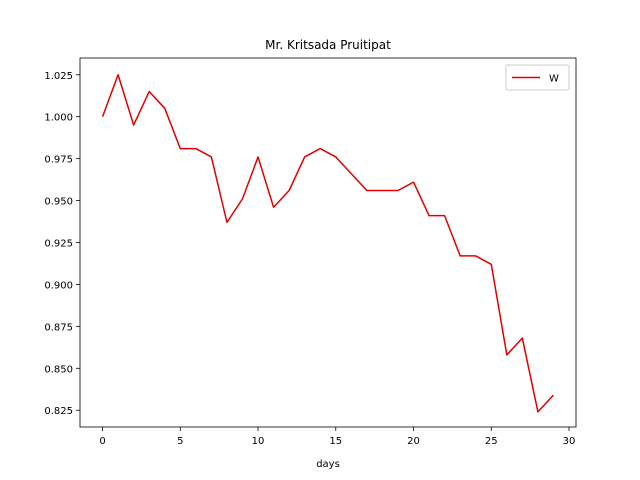 Image resolution: width=640 pixels, height=480 pixels. I want to click on y-tick-label: 1.025, so click(58, 76).